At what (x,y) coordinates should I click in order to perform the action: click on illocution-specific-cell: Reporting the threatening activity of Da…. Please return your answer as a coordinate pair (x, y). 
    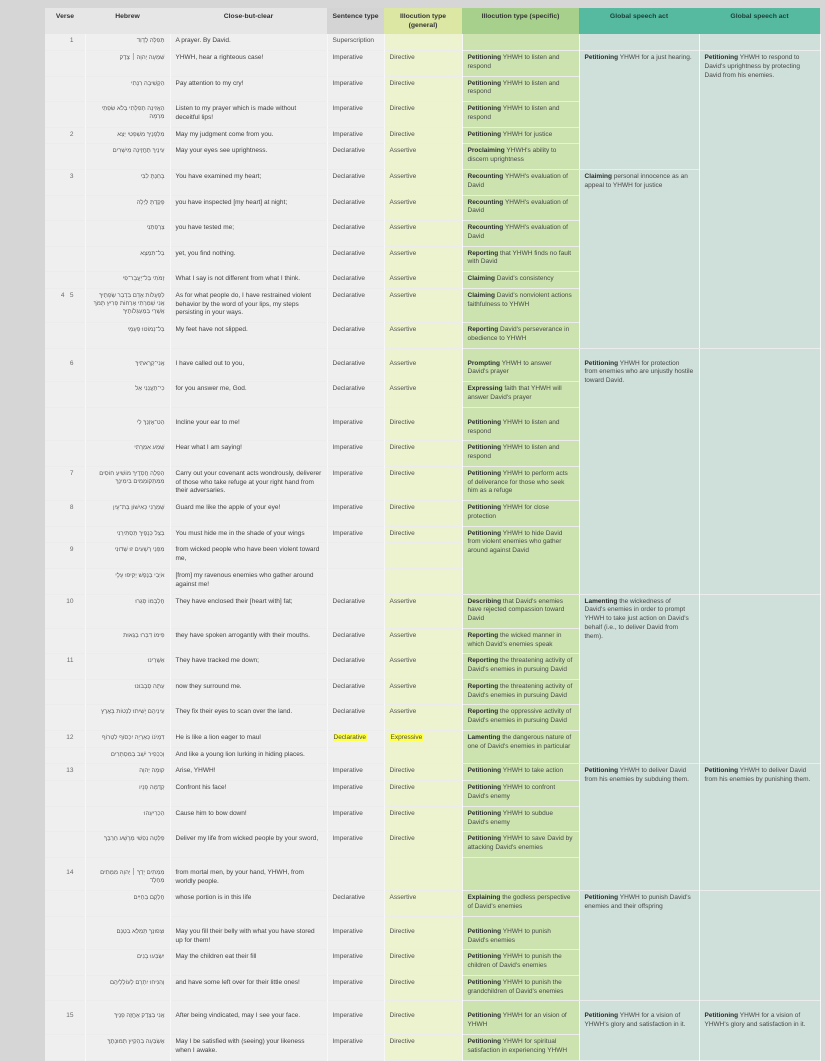
    Looking at the image, I should click on (521, 666).